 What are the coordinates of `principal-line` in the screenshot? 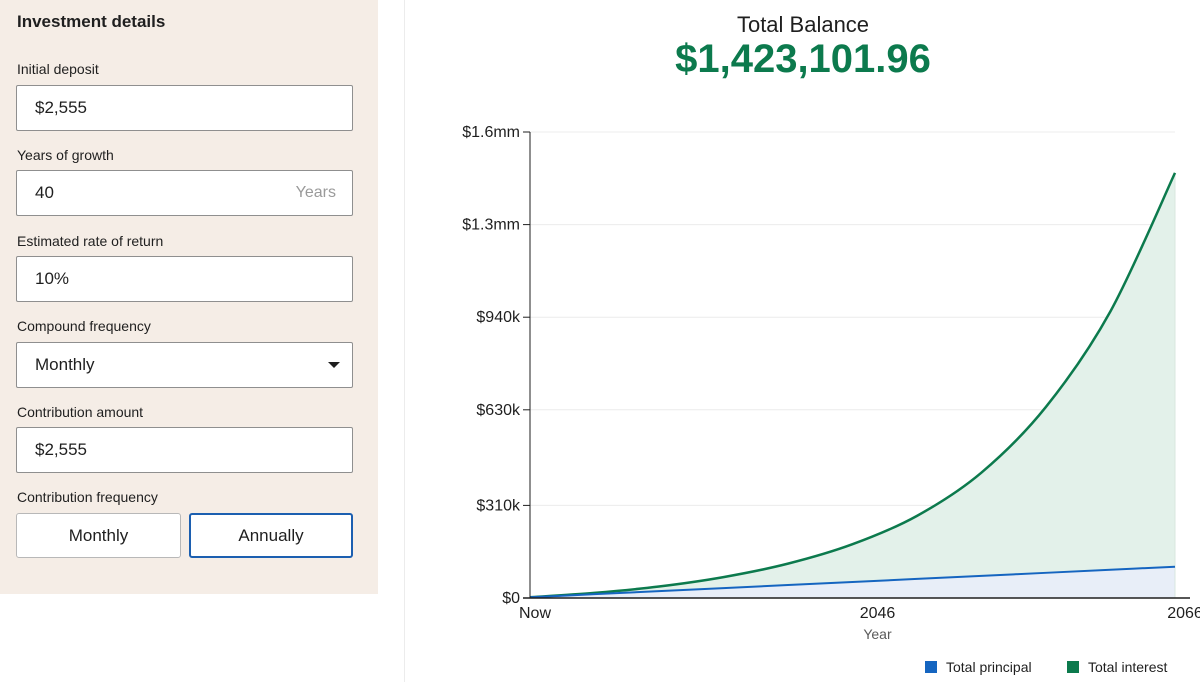 It's located at (852, 582).